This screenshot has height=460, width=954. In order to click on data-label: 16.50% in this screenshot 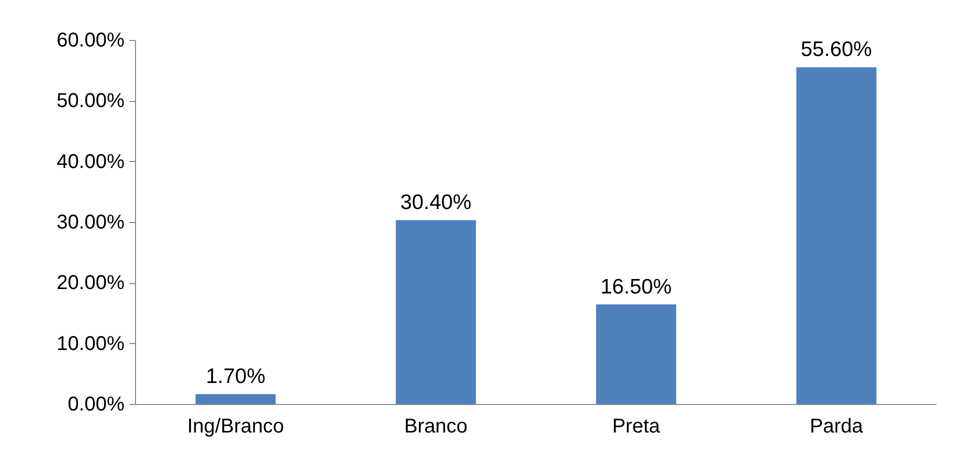, I will do `click(636, 286)`.